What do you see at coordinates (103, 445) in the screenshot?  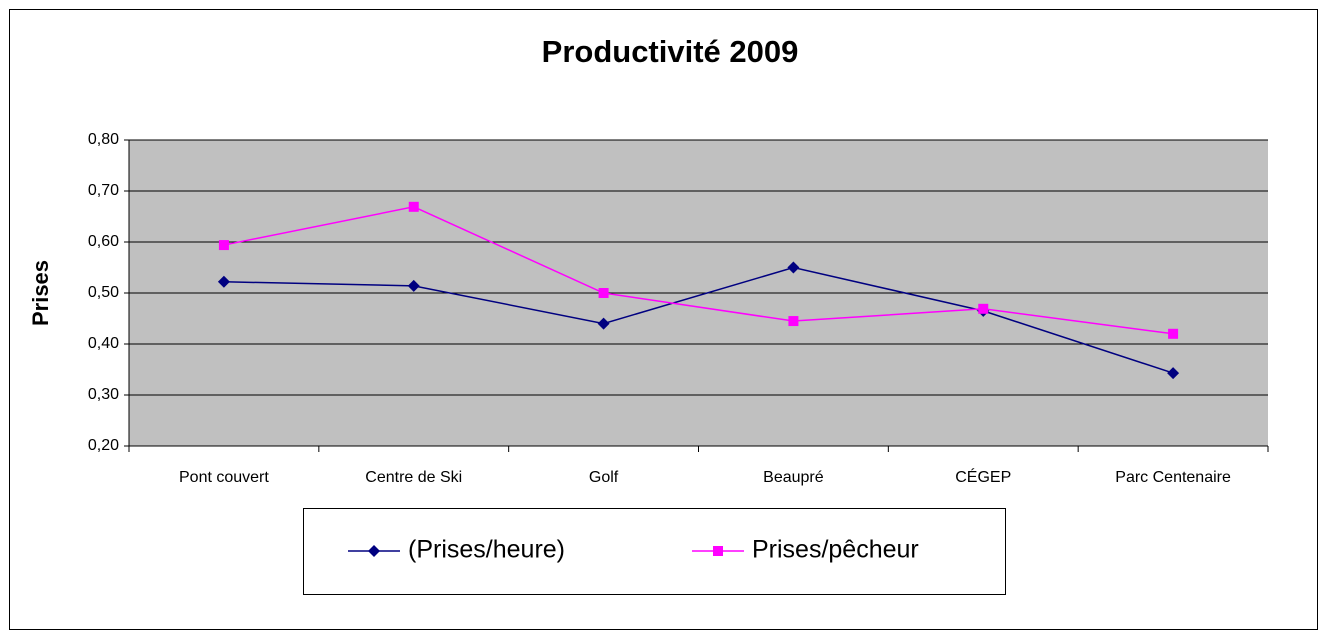 I see `y-tick-label: 0,20` at bounding box center [103, 445].